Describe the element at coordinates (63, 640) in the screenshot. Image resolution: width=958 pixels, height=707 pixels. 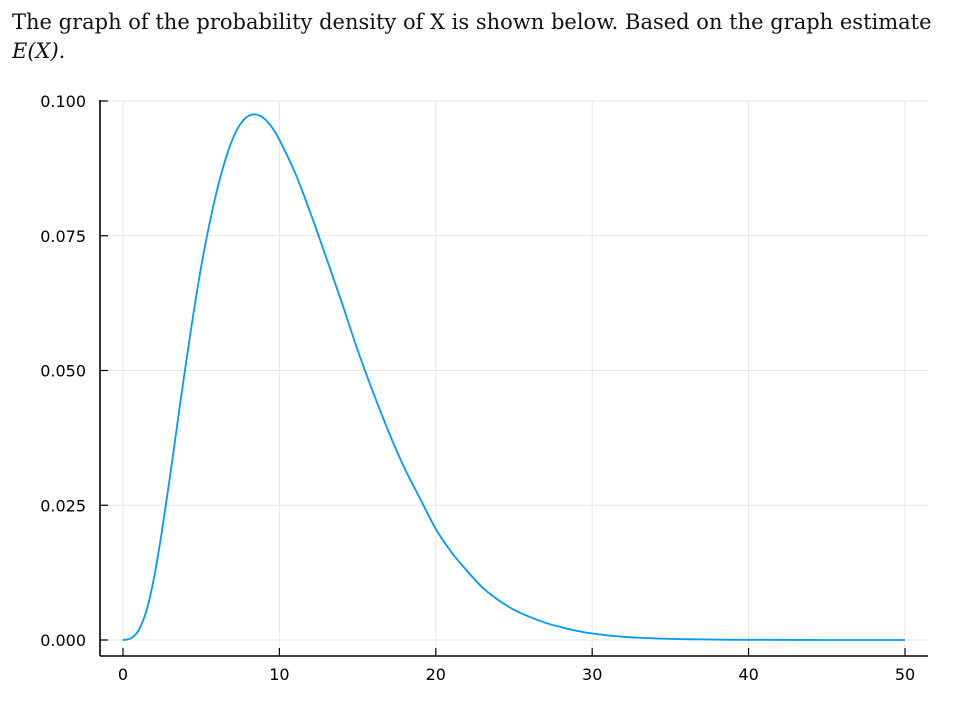
I see `y-tick-label: 0.000` at that location.